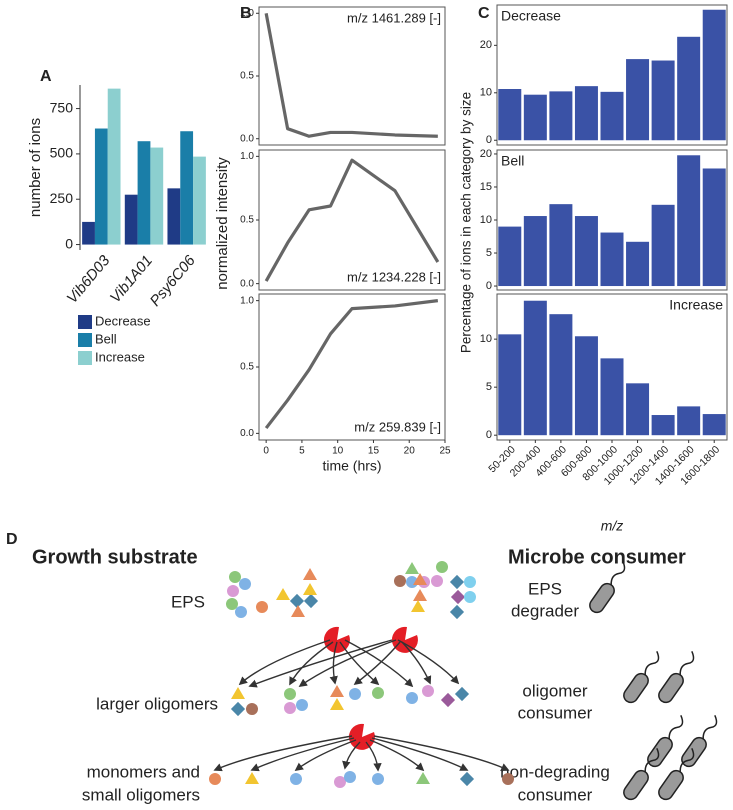  I want to click on legend-label: Increase, so click(120, 356).